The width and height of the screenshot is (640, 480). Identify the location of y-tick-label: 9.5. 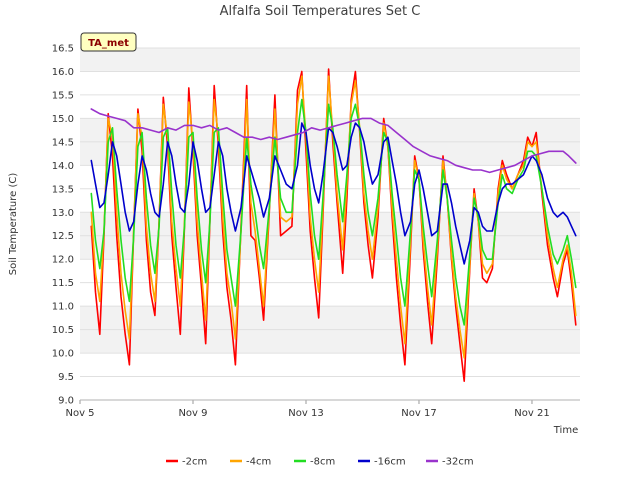
(66, 377).